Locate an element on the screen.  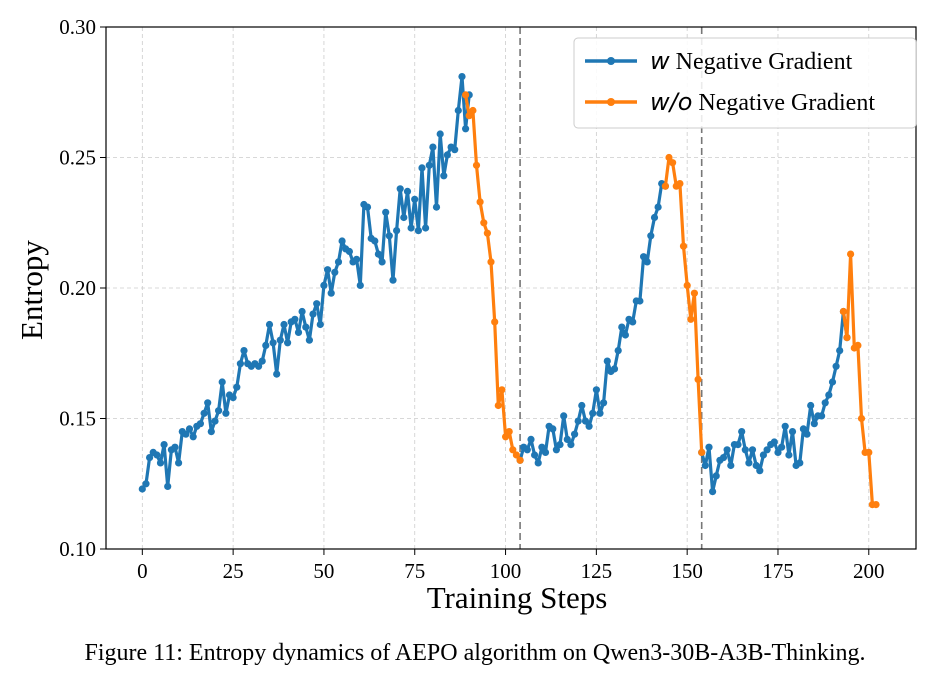
y-tick-label: 0.25 is located at coordinates (77, 158).